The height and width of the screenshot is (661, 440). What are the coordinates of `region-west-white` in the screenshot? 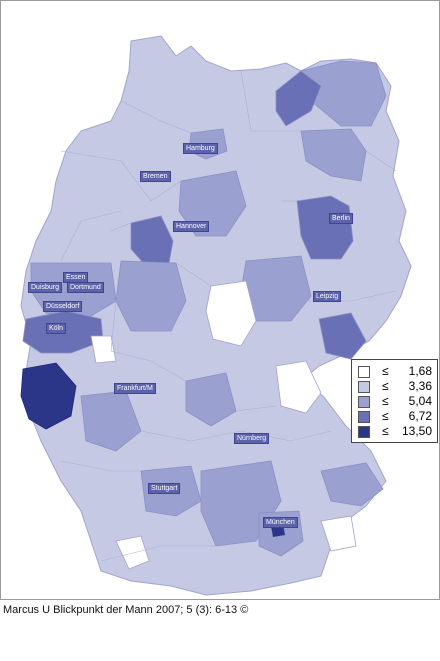 It's located at (103, 349).